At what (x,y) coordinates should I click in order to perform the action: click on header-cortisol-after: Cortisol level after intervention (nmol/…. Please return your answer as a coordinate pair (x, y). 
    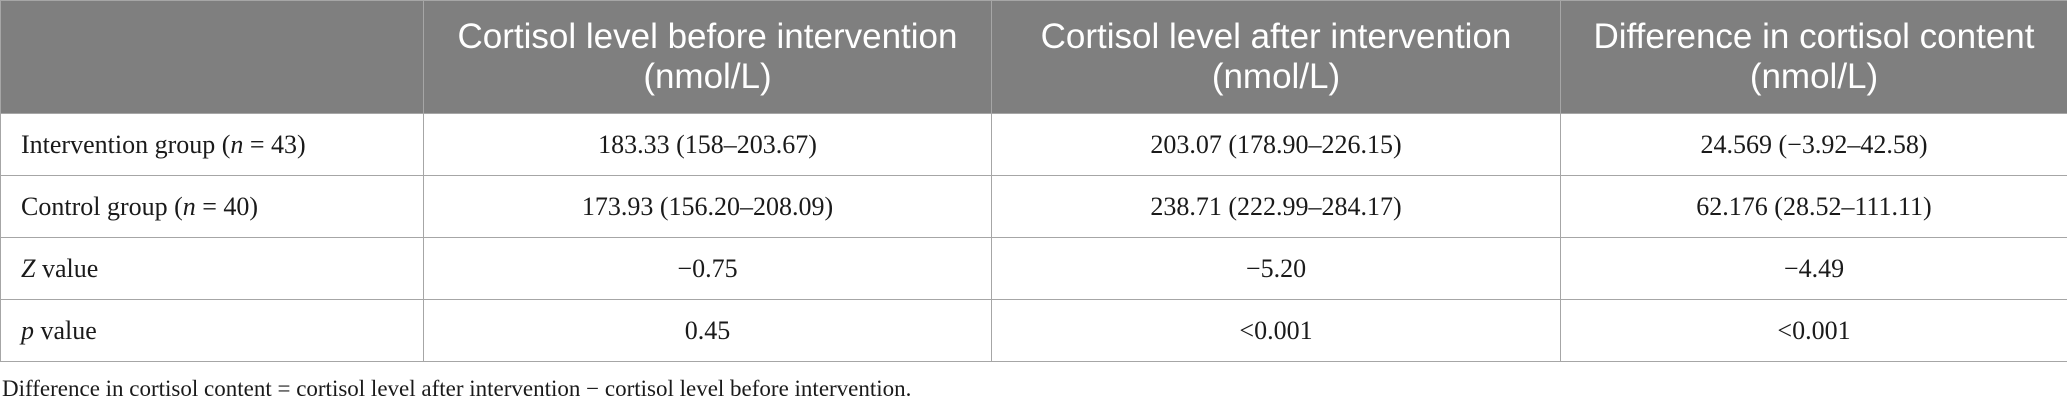
    Looking at the image, I should click on (1276, 57).